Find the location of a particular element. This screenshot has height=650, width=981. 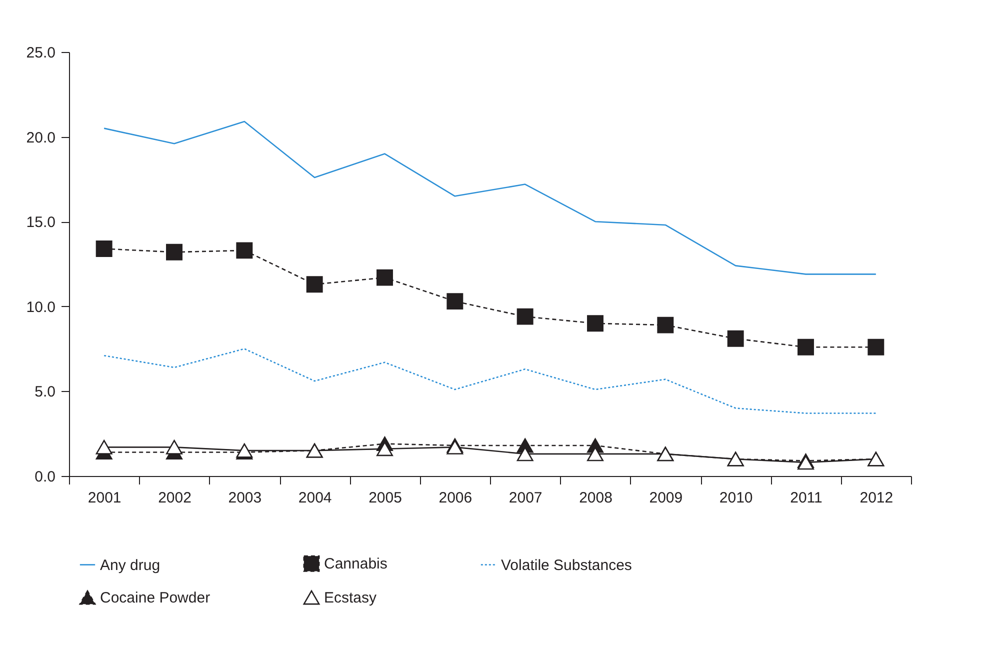

x-tick-label: 2011 is located at coordinates (806, 498).